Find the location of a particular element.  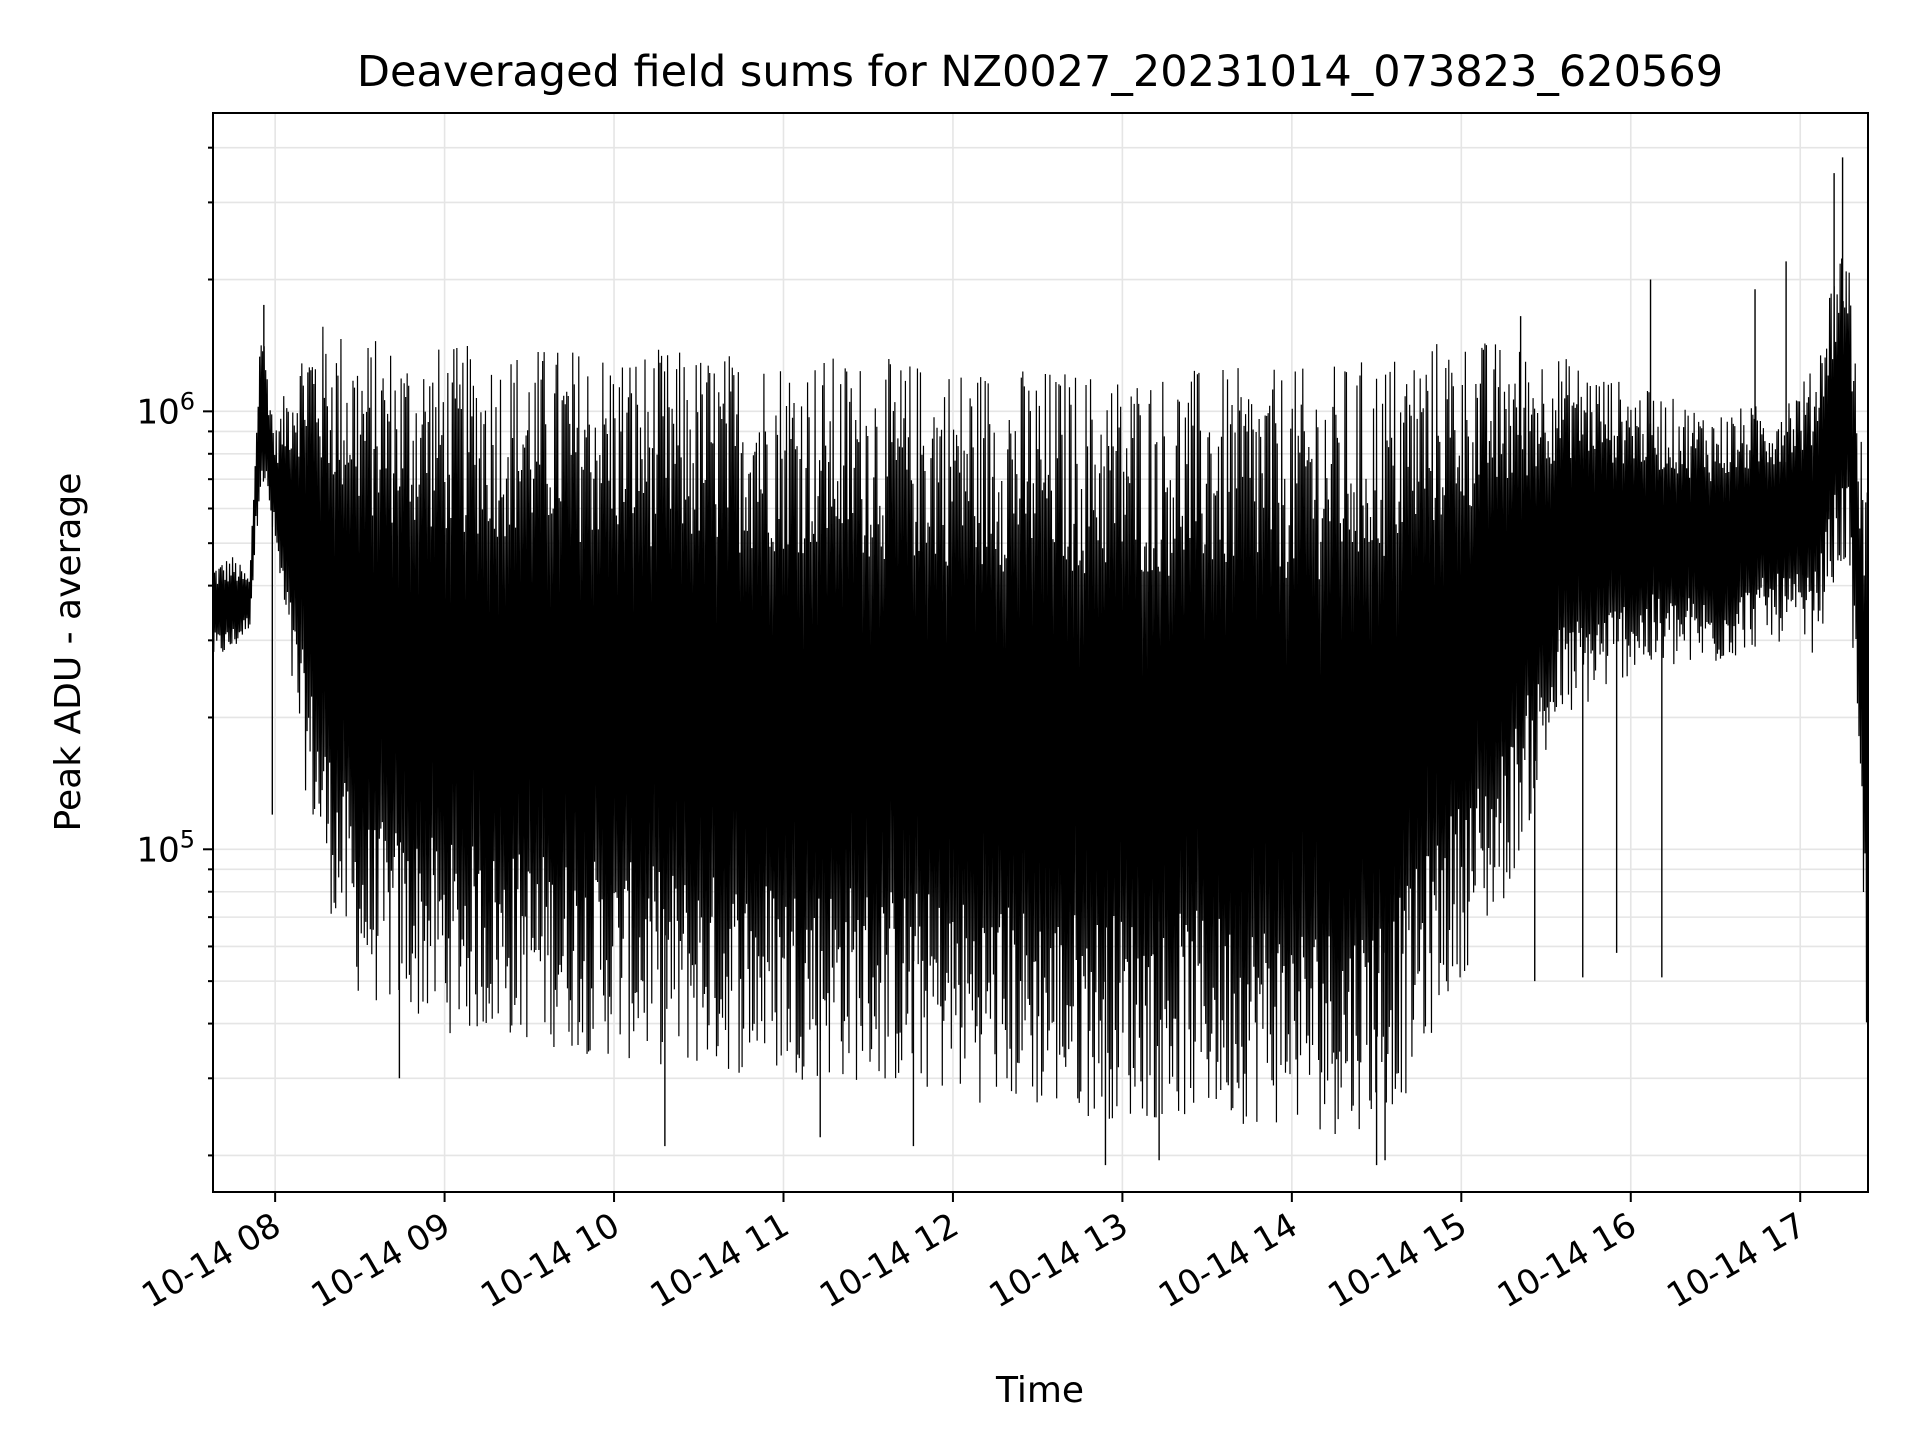

y-tick-label: 10⁶ is located at coordinates (165, 409).